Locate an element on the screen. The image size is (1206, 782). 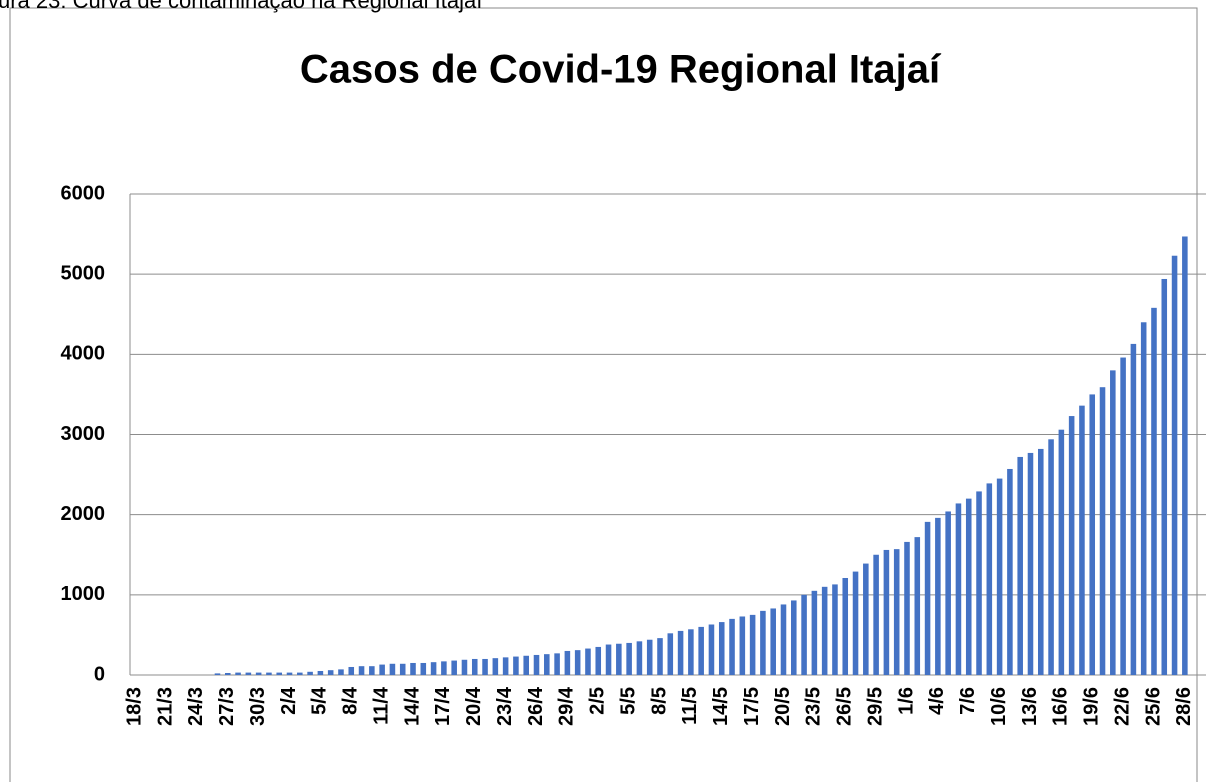
y-tick-label: 3000 is located at coordinates (83, 434).